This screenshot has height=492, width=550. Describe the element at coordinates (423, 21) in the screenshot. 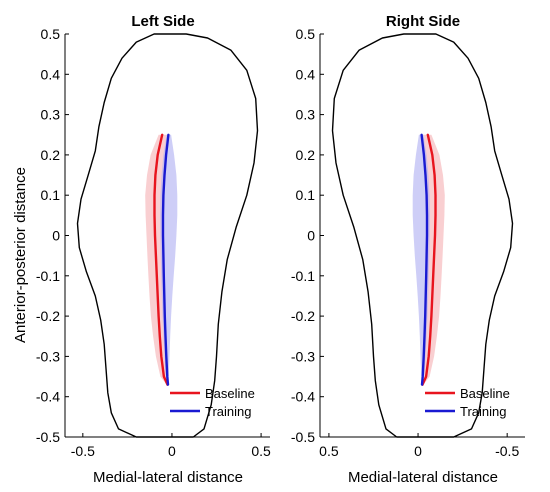

I see `chart-title: Right Side` at that location.